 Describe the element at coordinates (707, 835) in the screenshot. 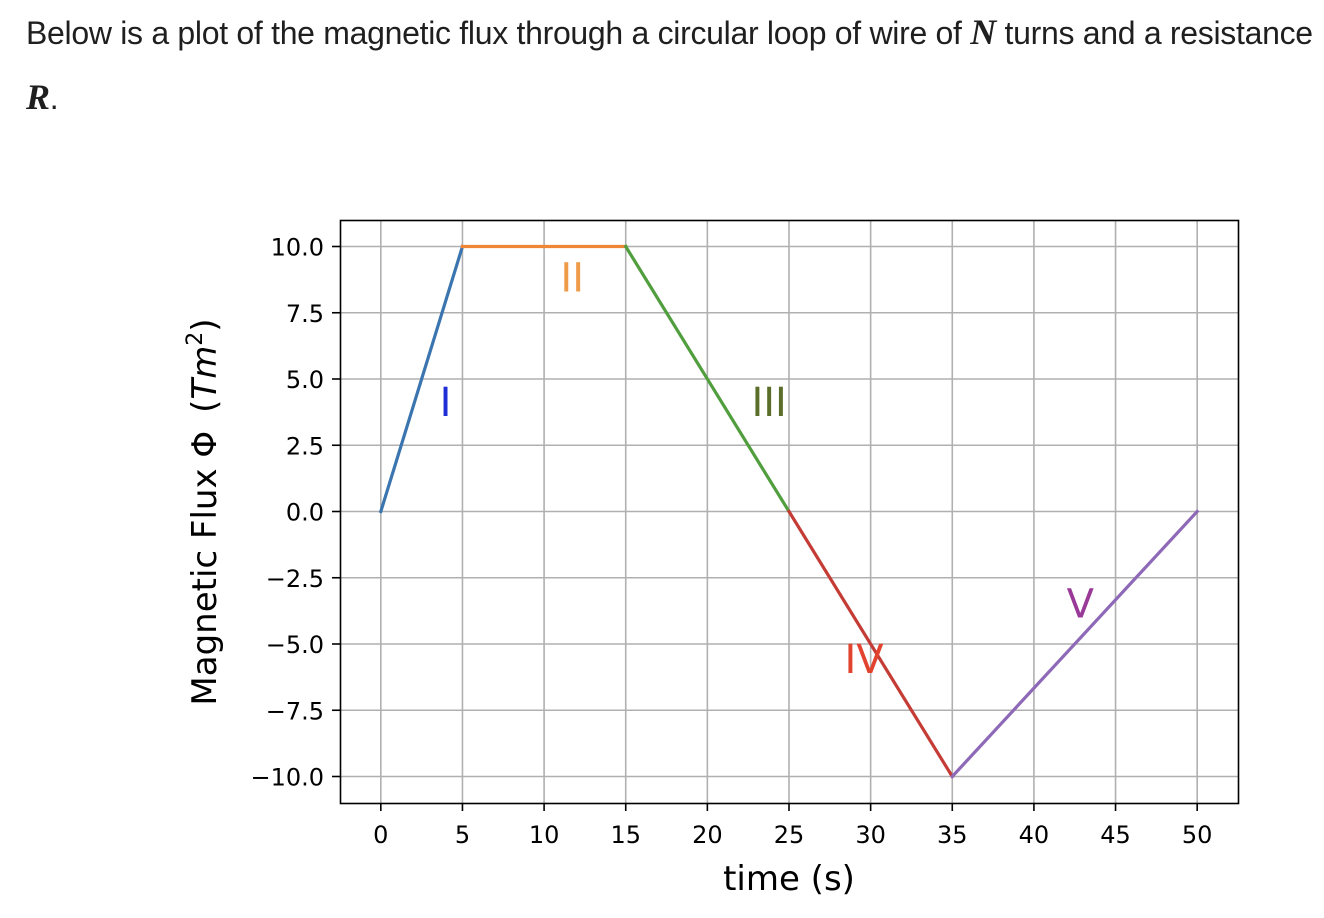

I see `x-tick-label: 20` at that location.